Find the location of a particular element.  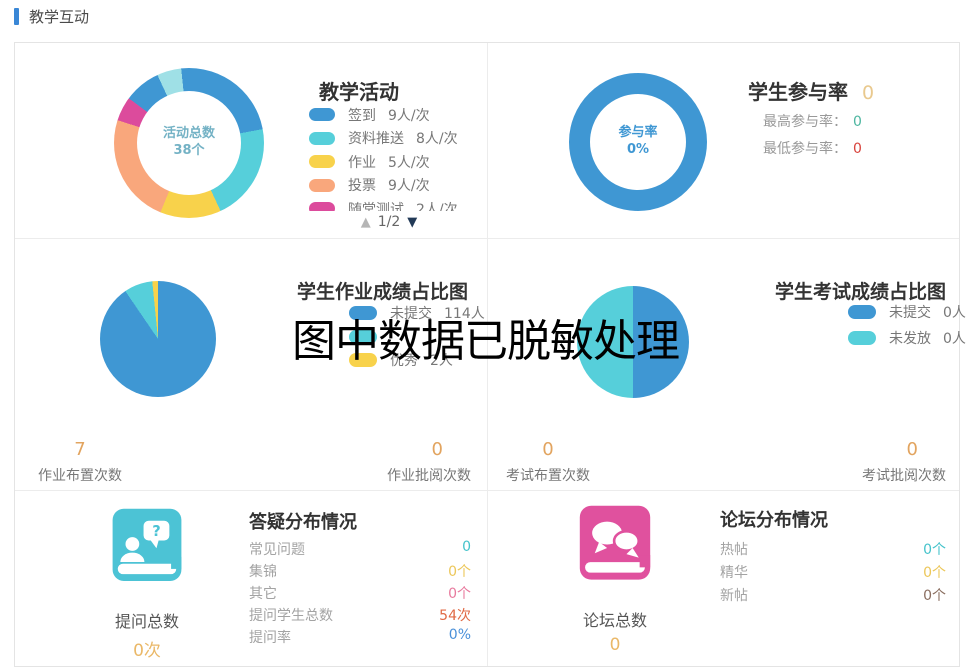

legend-label: 投票 is located at coordinates (362, 186).